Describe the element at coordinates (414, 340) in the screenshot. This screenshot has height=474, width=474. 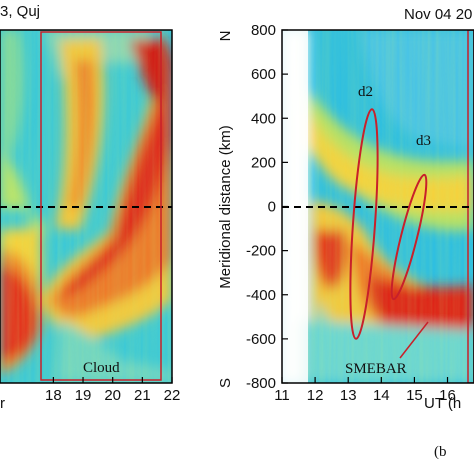
I see `smebar-pointer` at that location.